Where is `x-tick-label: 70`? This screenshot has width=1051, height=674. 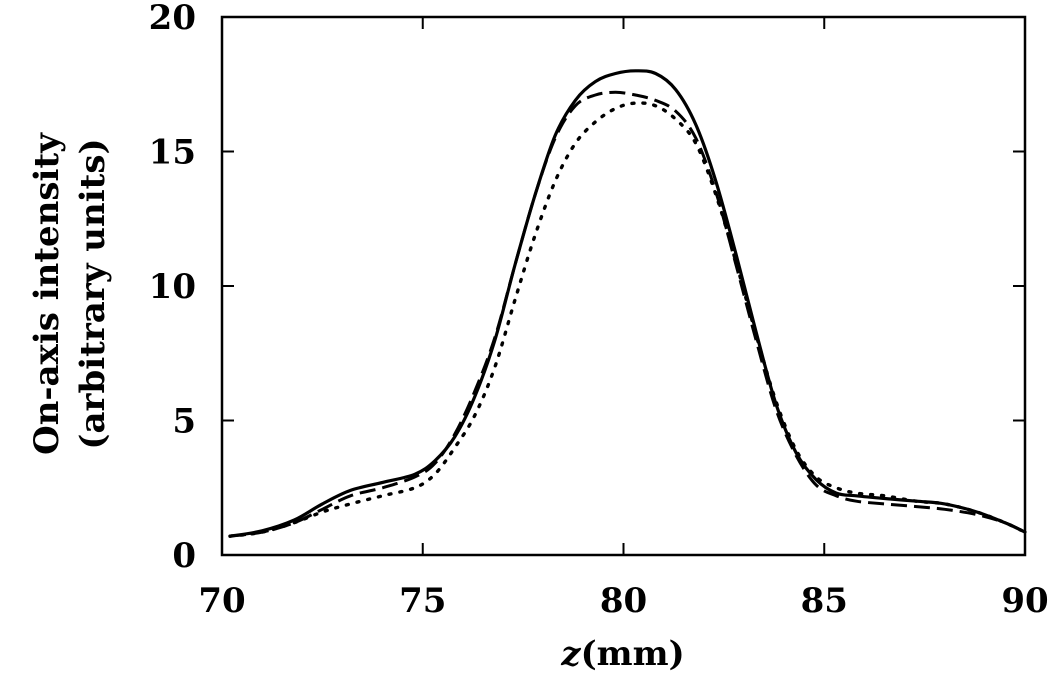 x-tick-label: 70 is located at coordinates (221, 601).